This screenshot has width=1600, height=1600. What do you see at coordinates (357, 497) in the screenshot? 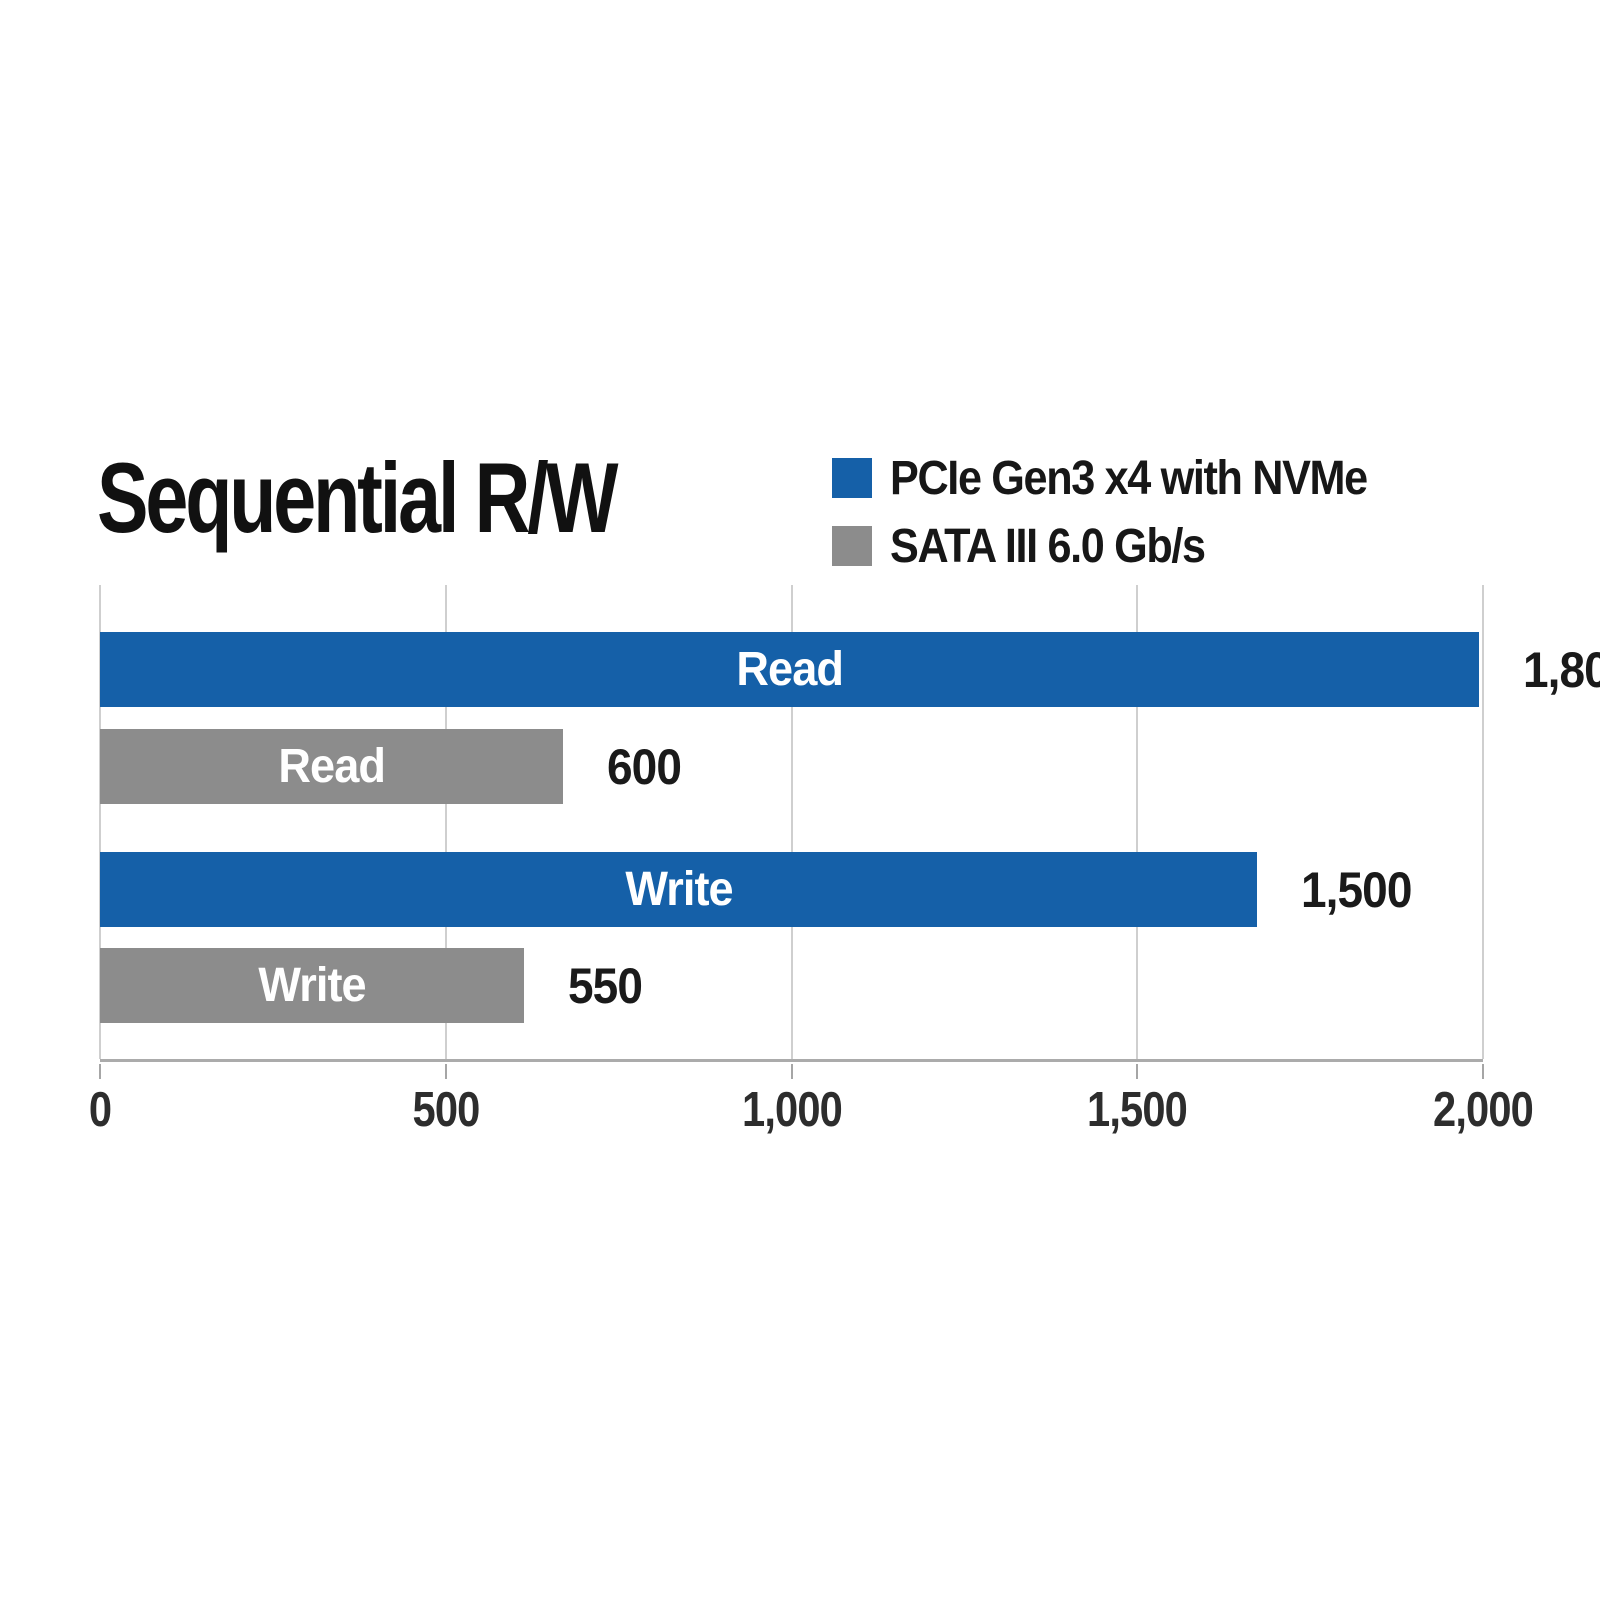
I see `chart-title: Sequential R/W` at bounding box center [357, 497].